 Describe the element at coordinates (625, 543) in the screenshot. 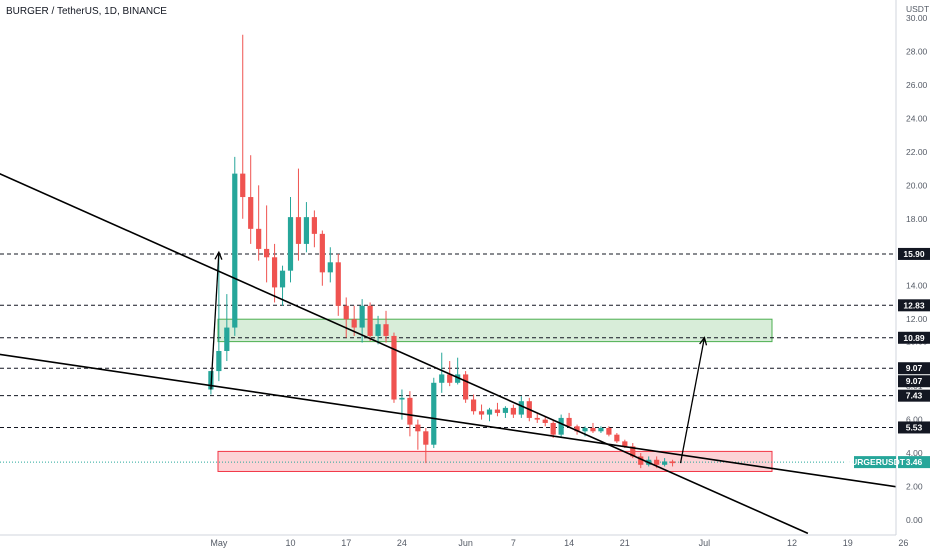

I see `x-tick-label: 21` at that location.